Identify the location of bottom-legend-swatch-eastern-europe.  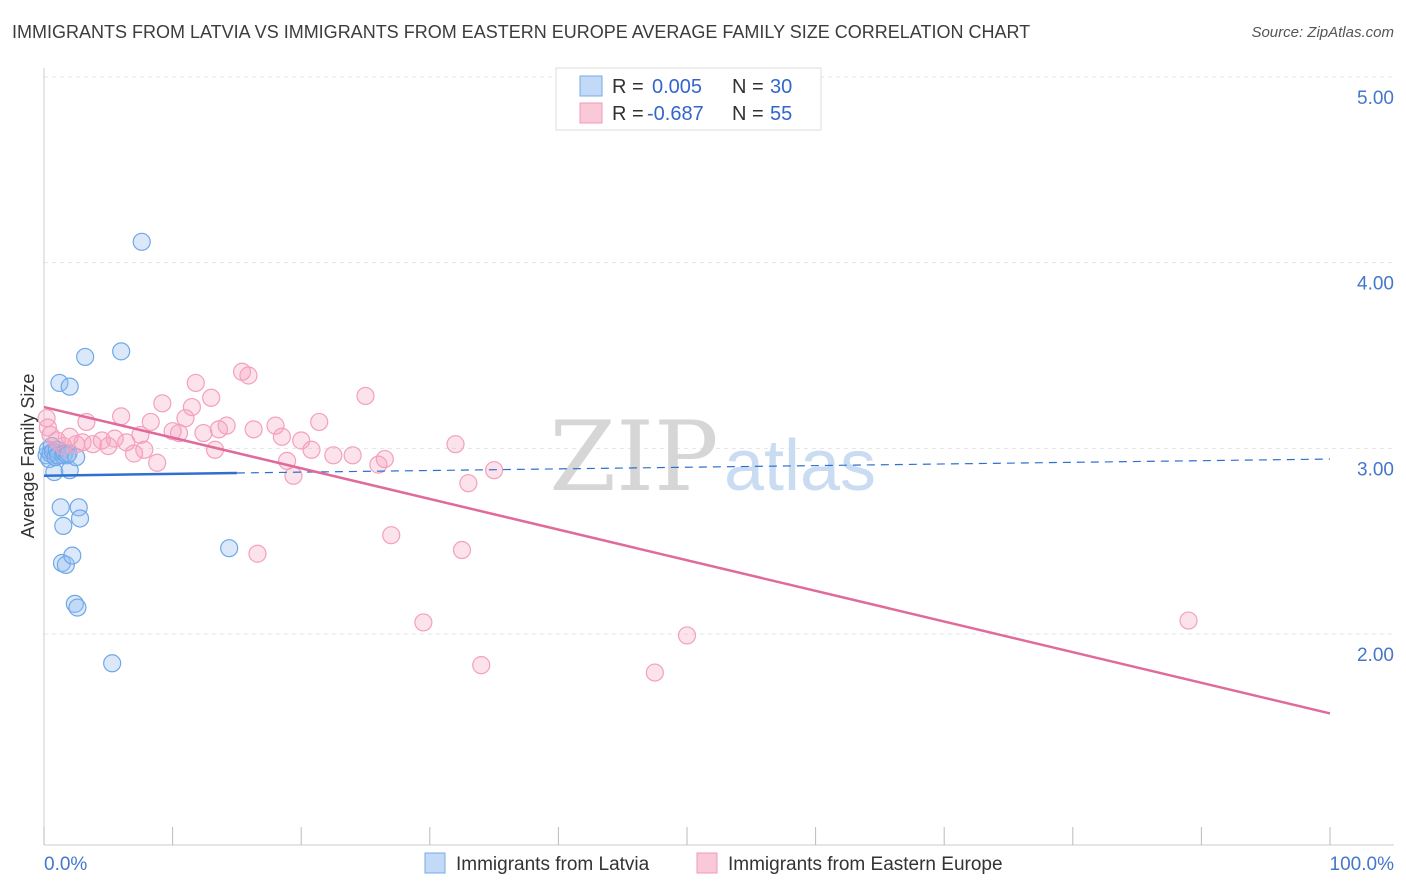
(707, 863).